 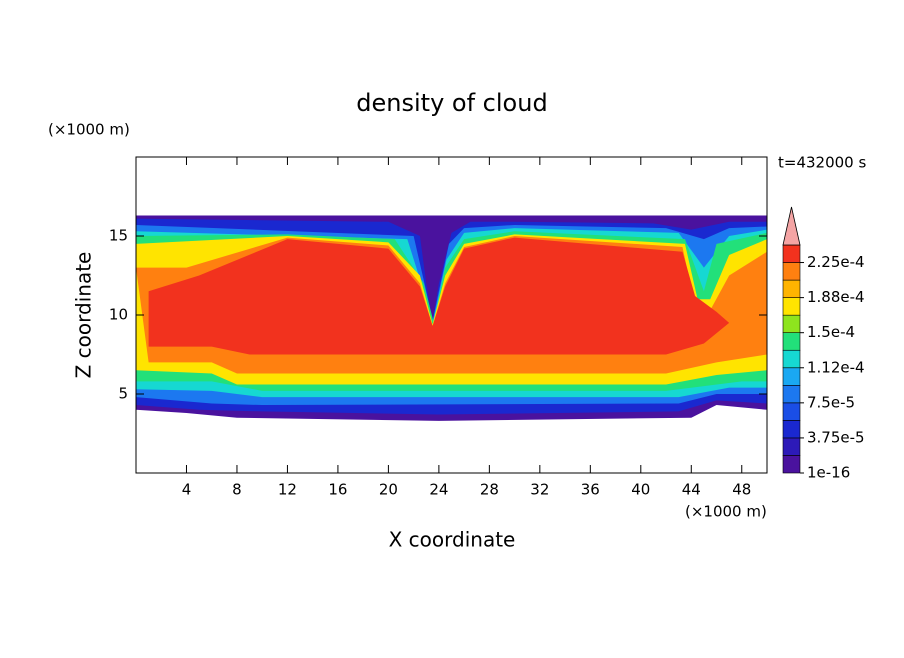 I want to click on y-tick-label: 15, so click(x=118, y=236).